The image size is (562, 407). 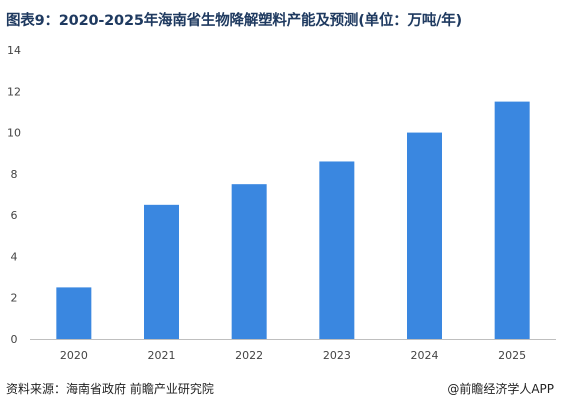 I want to click on x-tick-label: 2021, so click(x=162, y=355).